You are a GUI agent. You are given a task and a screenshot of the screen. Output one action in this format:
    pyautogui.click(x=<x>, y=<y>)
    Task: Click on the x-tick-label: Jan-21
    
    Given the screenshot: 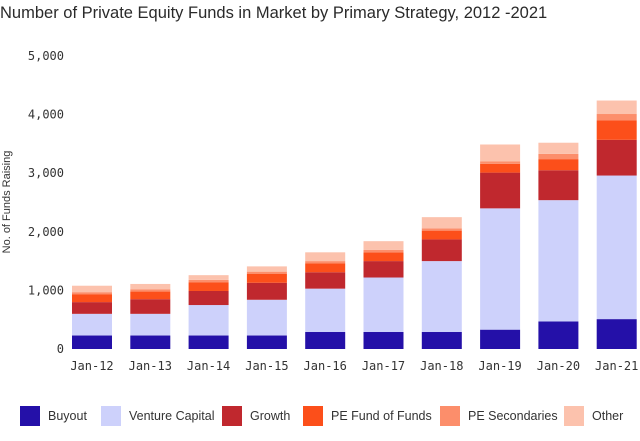 What is the action you would take?
    pyautogui.click(x=616, y=366)
    